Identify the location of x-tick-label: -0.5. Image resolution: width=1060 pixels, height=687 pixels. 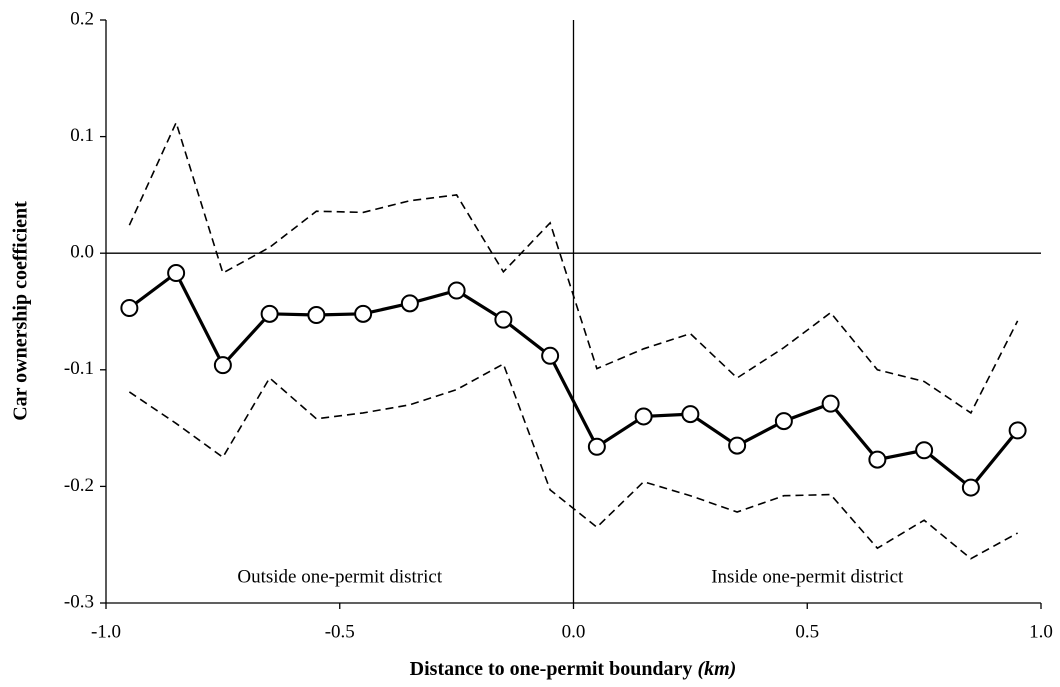
(340, 631).